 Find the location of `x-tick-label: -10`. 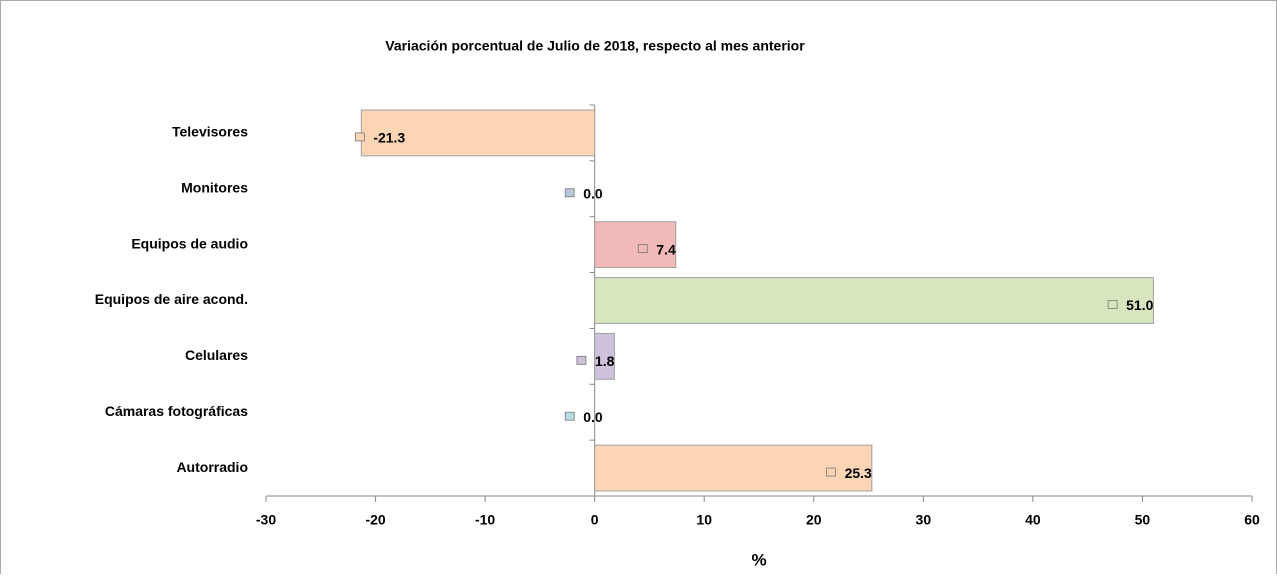

x-tick-label: -10 is located at coordinates (485, 520).